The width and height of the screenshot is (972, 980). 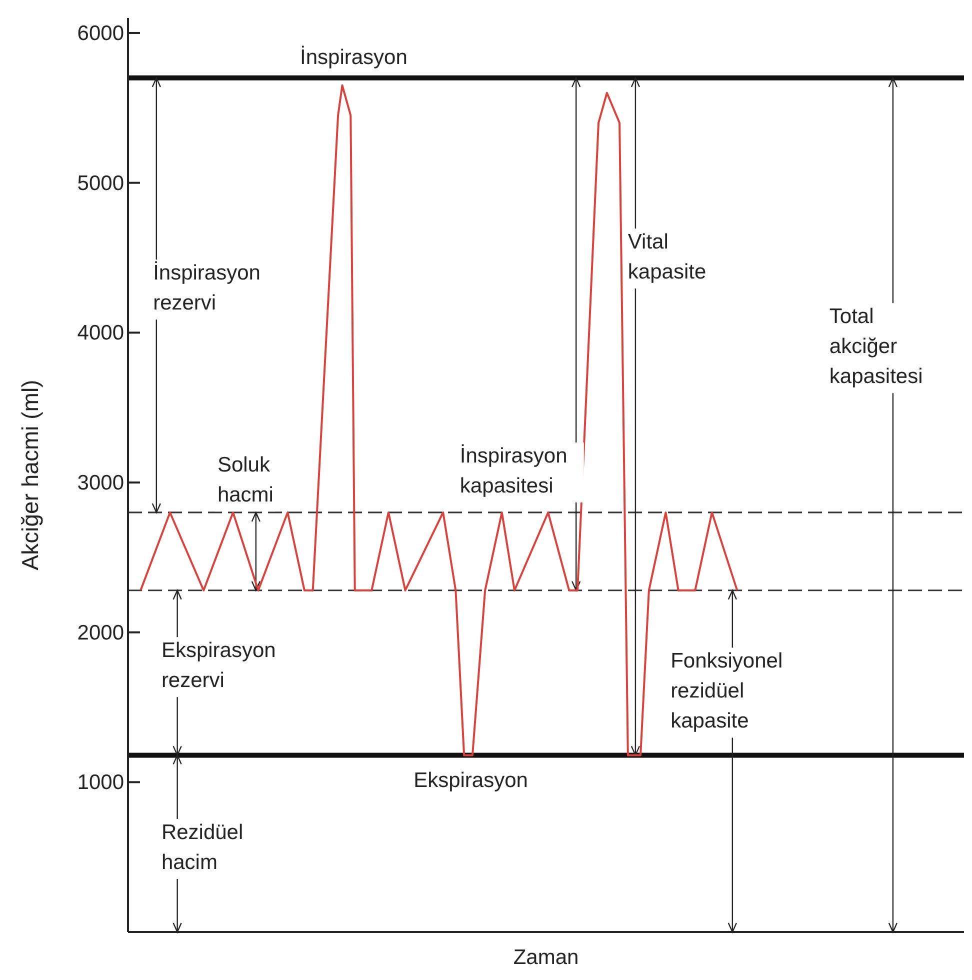 I want to click on annotation: Fonksiyonel rezidüel kapasite, so click(x=726, y=691).